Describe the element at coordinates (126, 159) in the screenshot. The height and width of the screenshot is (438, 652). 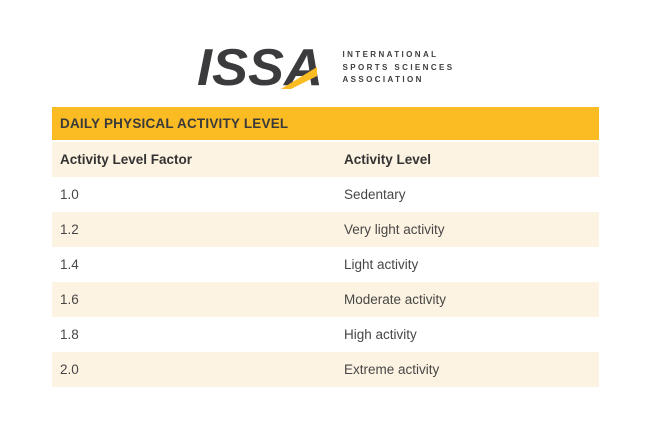
I see `column-header-factor: Activity Level Factor` at that location.